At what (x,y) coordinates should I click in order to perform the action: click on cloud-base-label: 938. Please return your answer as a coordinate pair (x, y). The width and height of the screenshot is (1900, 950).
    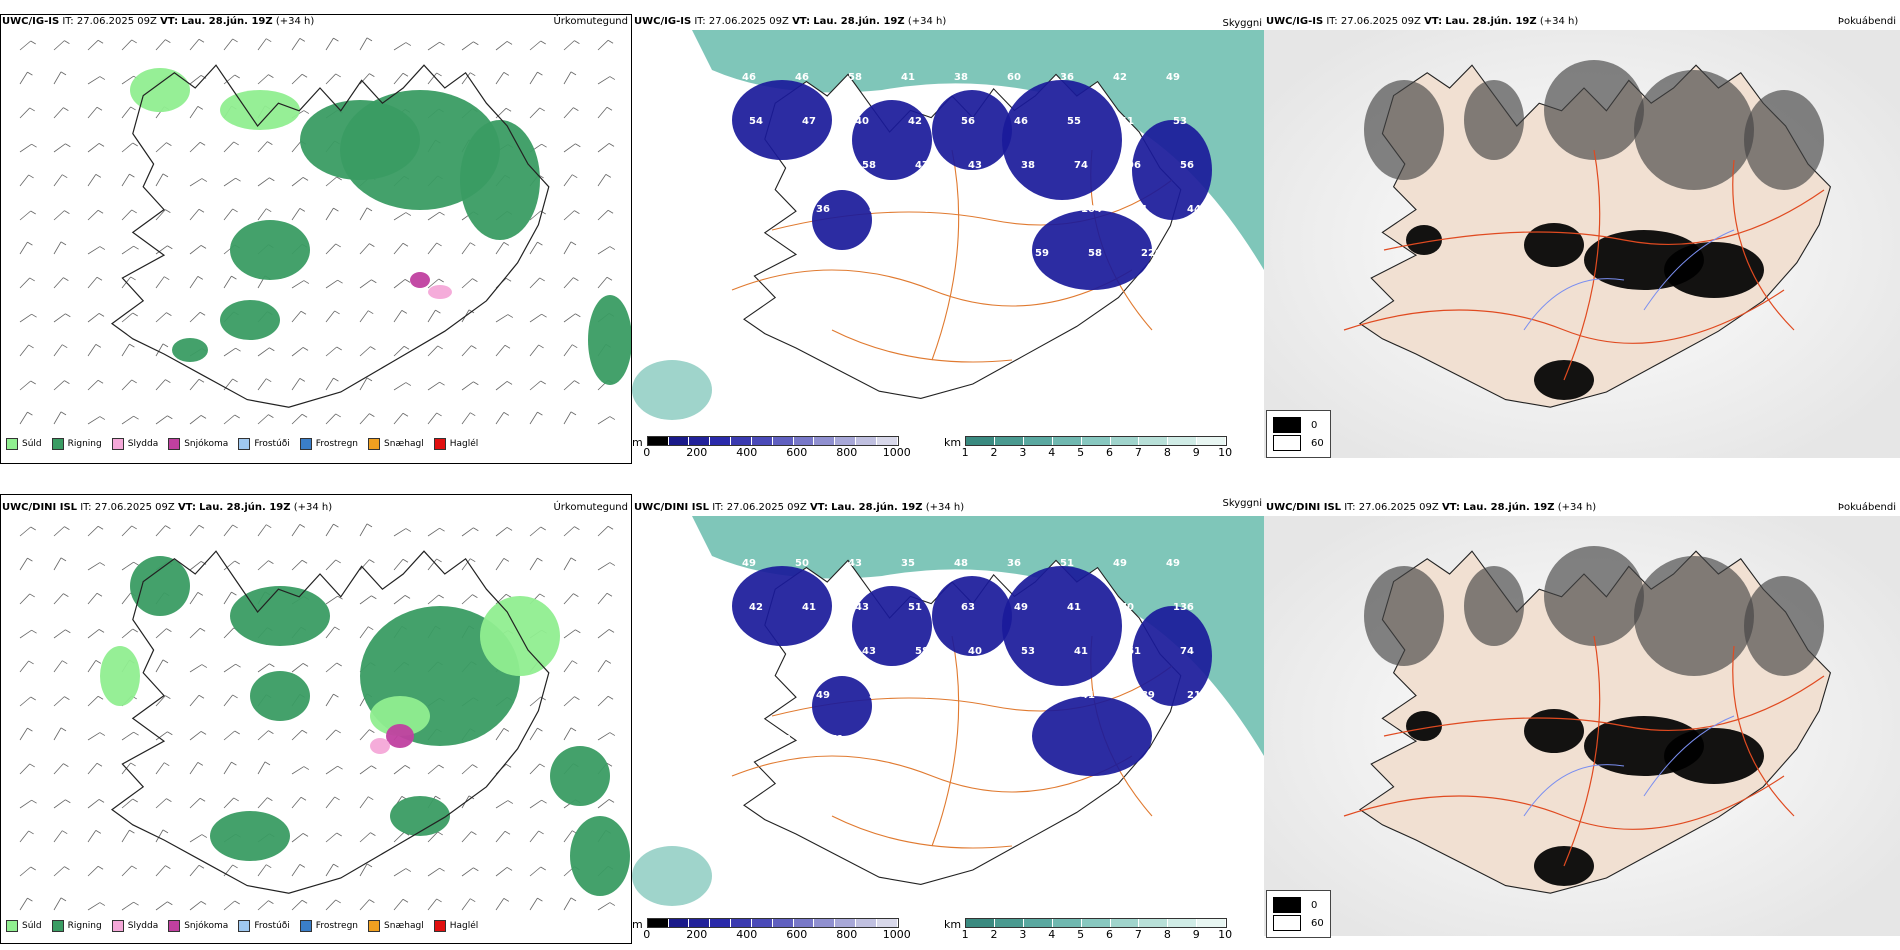
    Looking at the image, I should click on (780, 739).